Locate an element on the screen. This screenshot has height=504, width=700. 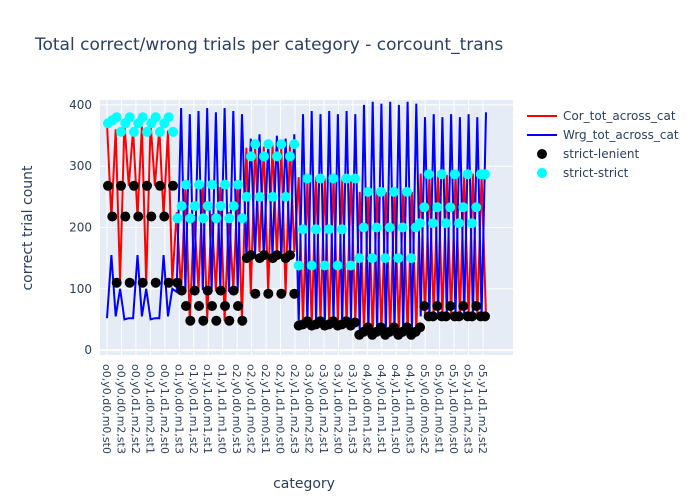
y-axis-label: correct trial count is located at coordinates (28, 228).